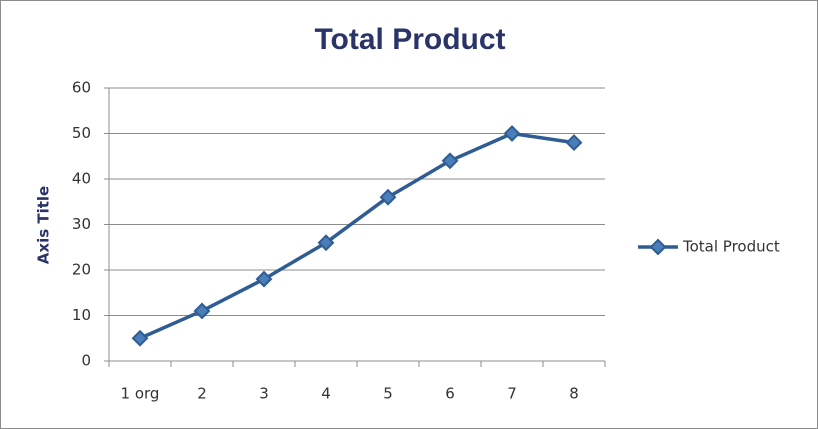 The image size is (818, 429). I want to click on y-axis-title: Axis Title, so click(44, 225).